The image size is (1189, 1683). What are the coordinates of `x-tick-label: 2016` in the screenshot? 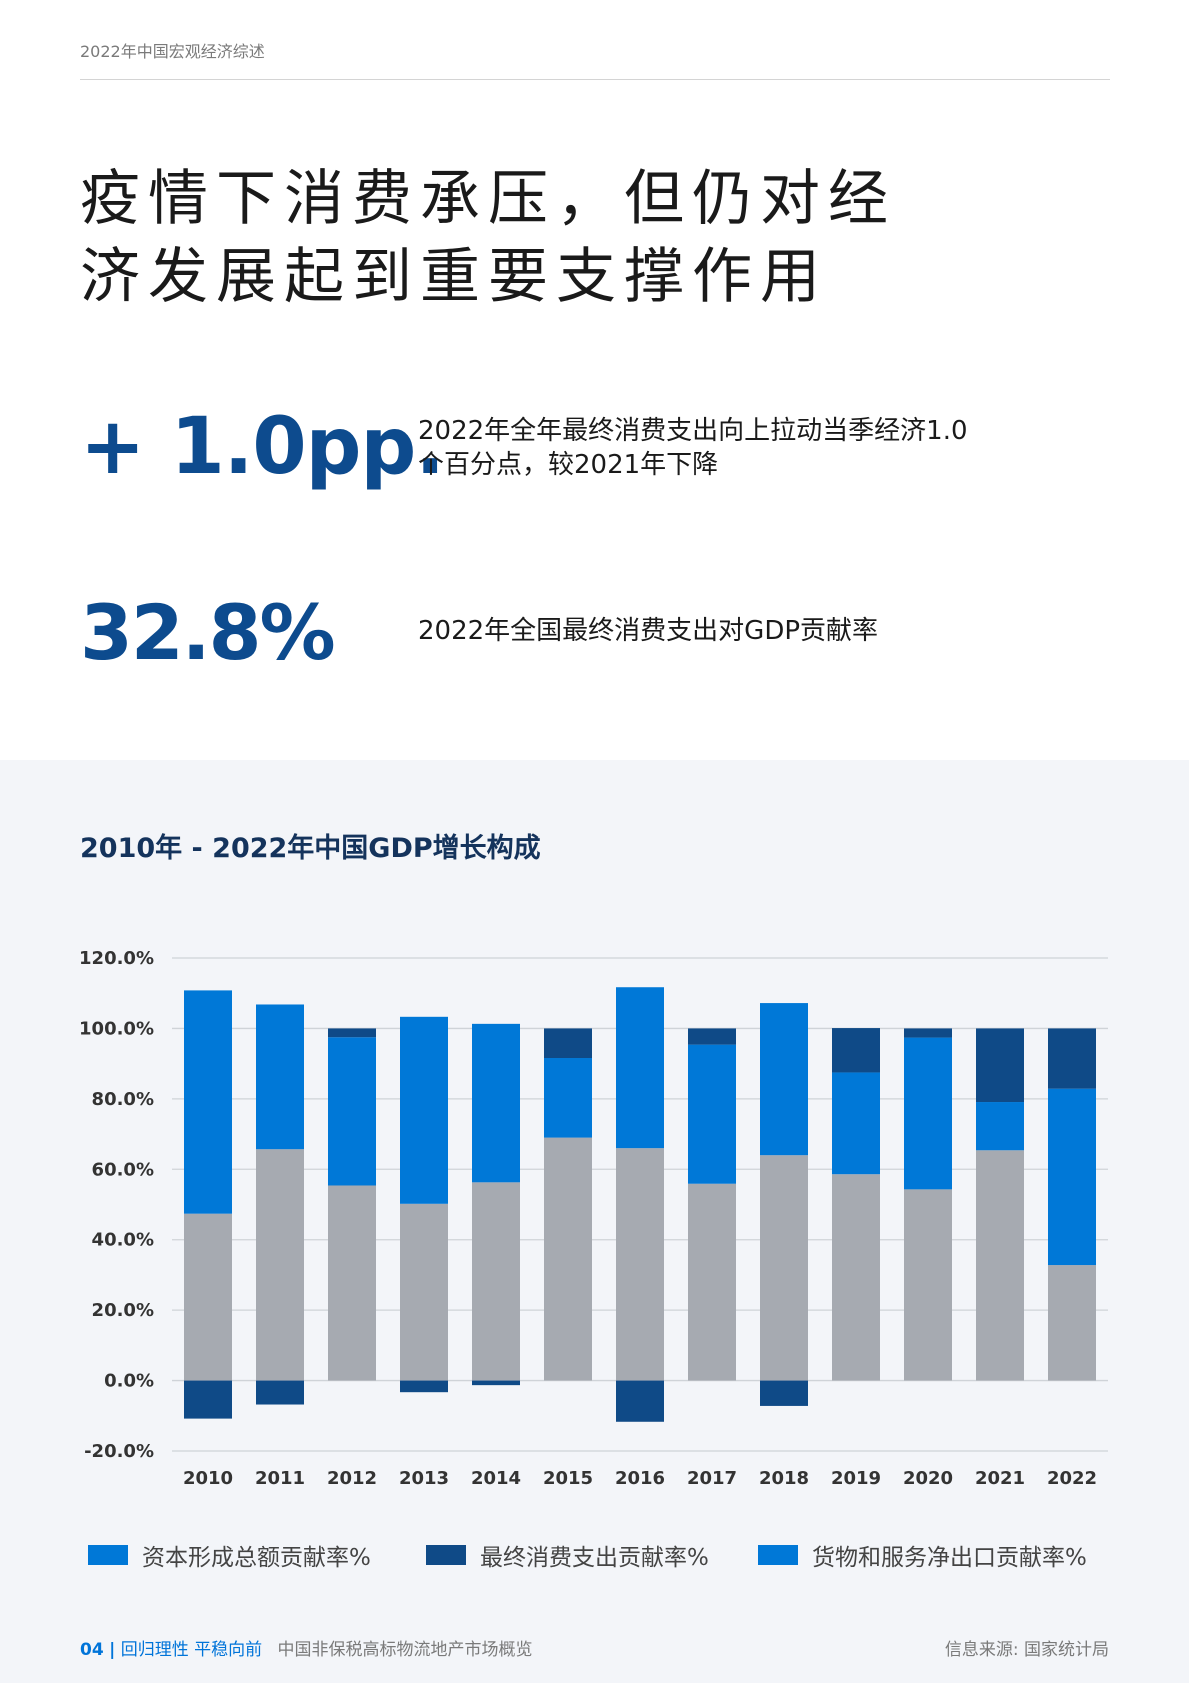 It's located at (640, 1478).